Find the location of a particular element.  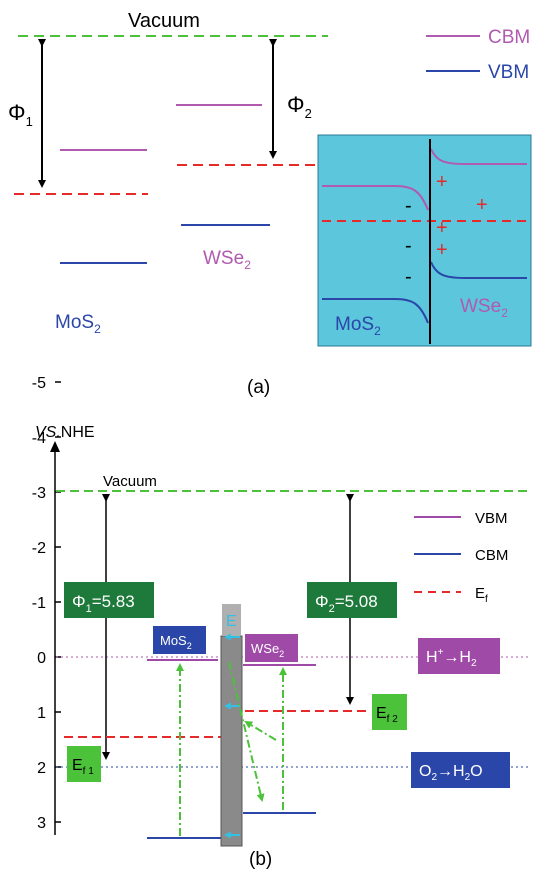

inset-wse2-vbm is located at coordinates (478, 270).